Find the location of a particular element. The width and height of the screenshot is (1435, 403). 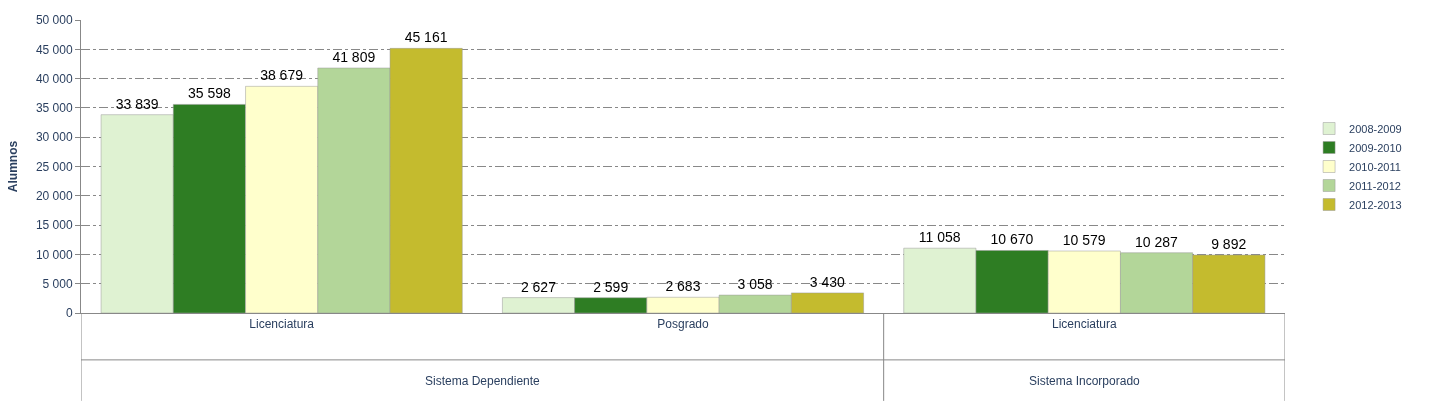

legend-label: 2011-2012 is located at coordinates (1375, 185).